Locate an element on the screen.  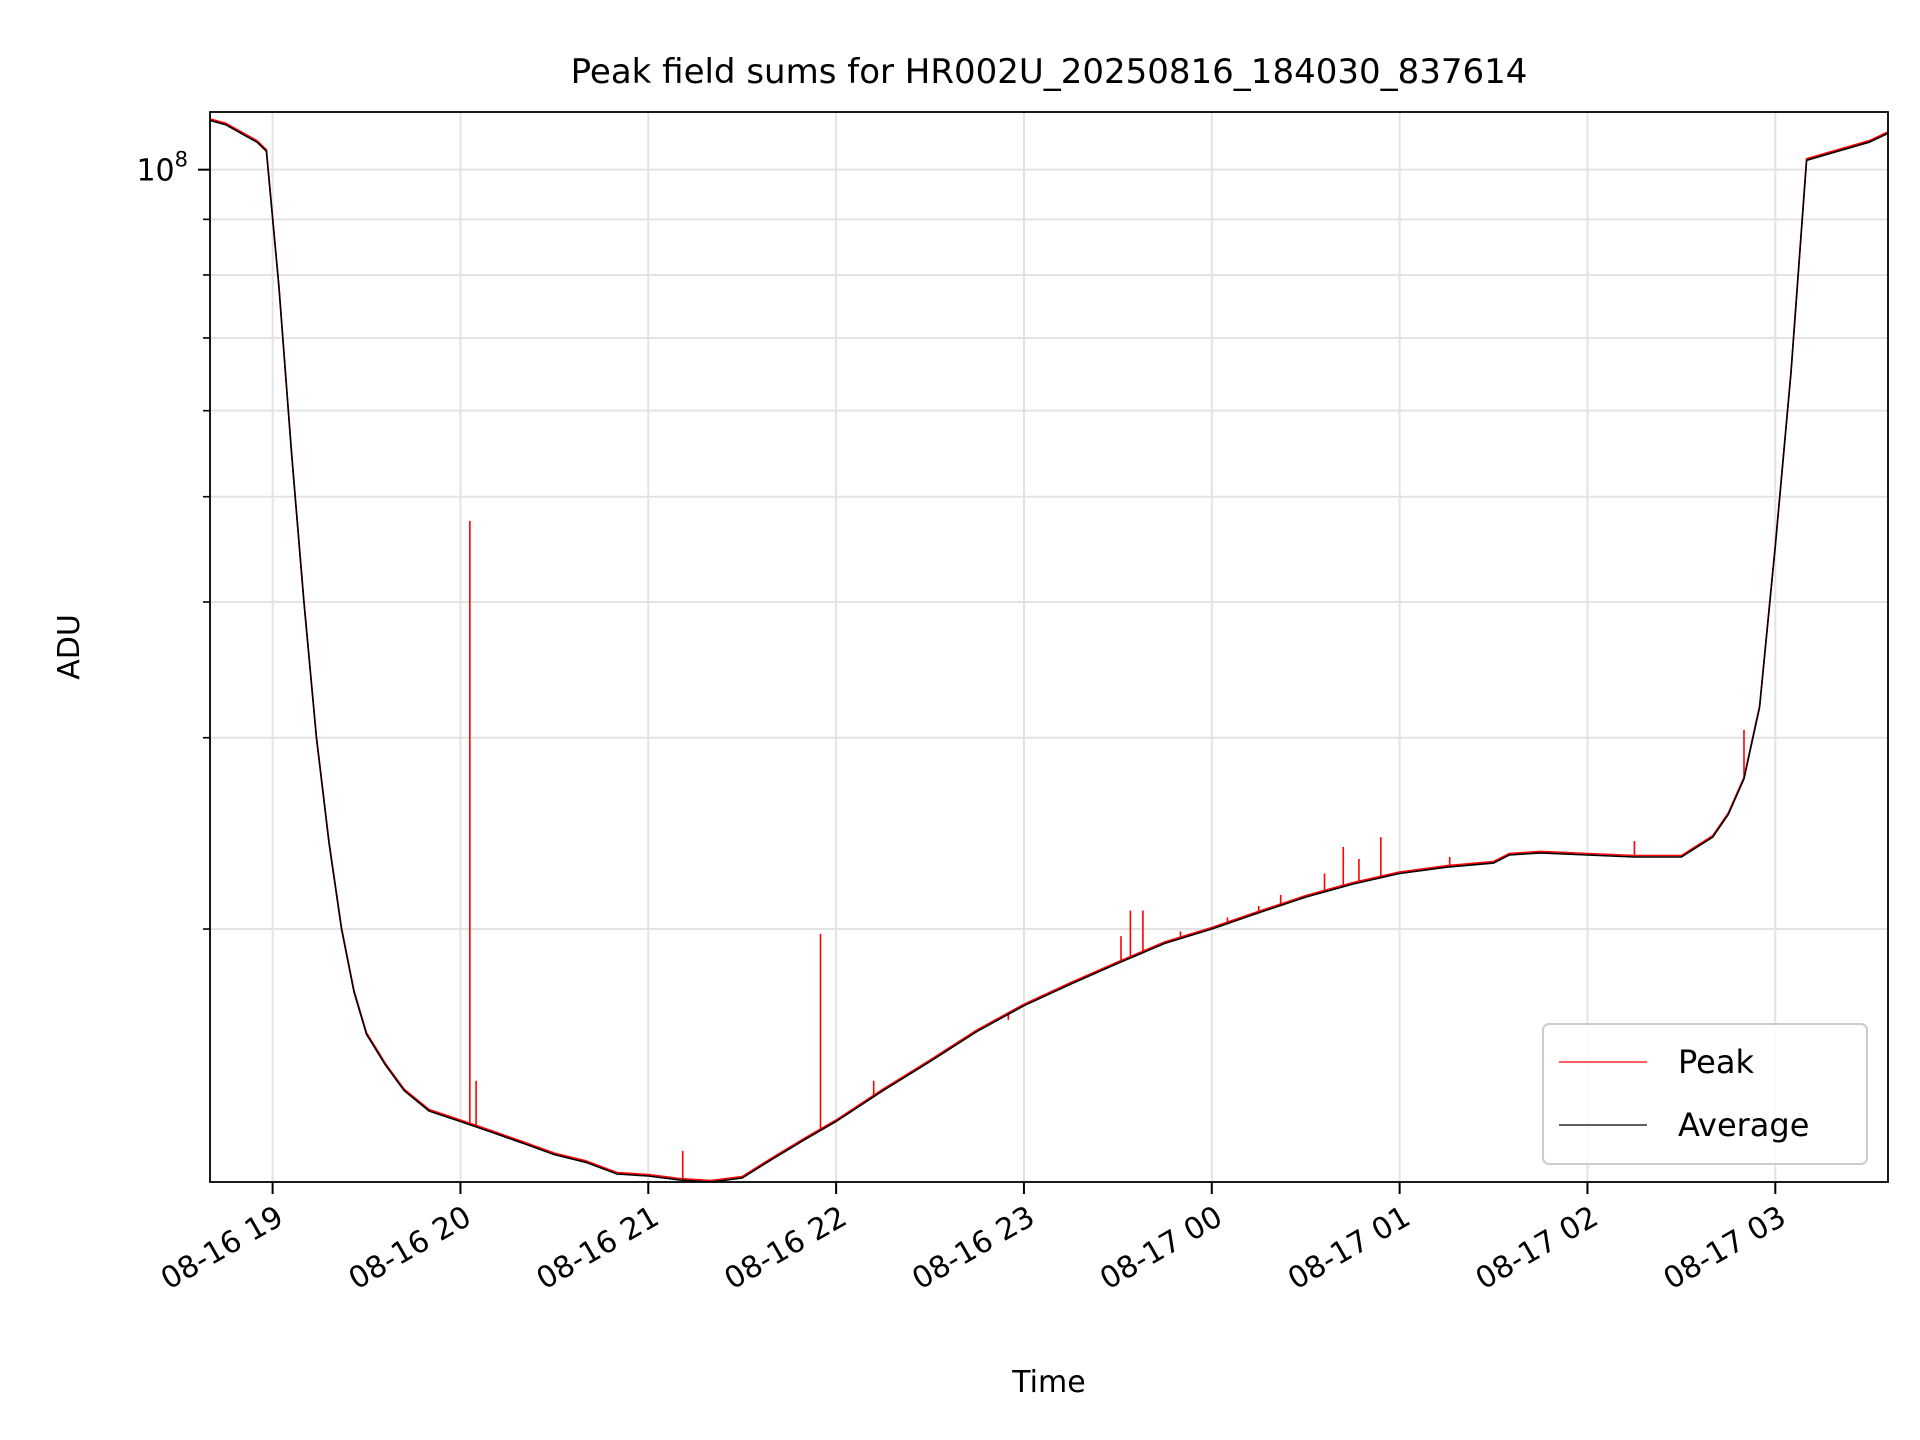
legend-box is located at coordinates (1705, 1094).